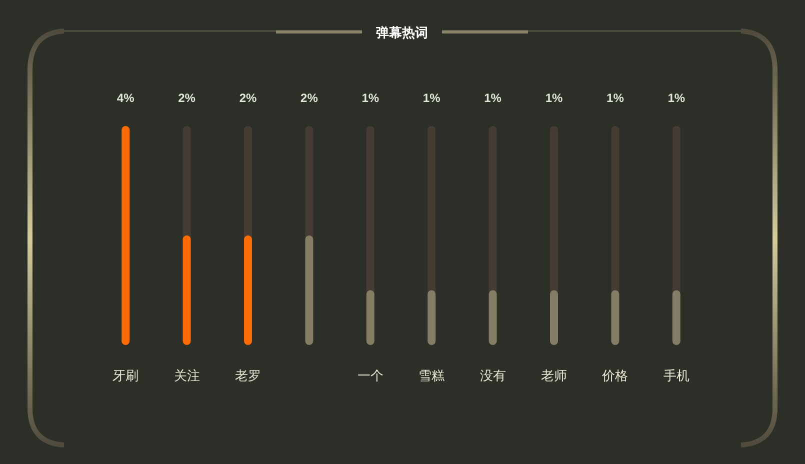 This screenshot has width=805, height=464. Describe the element at coordinates (187, 375) in the screenshot. I see `x-tick-label: 关注` at that location.